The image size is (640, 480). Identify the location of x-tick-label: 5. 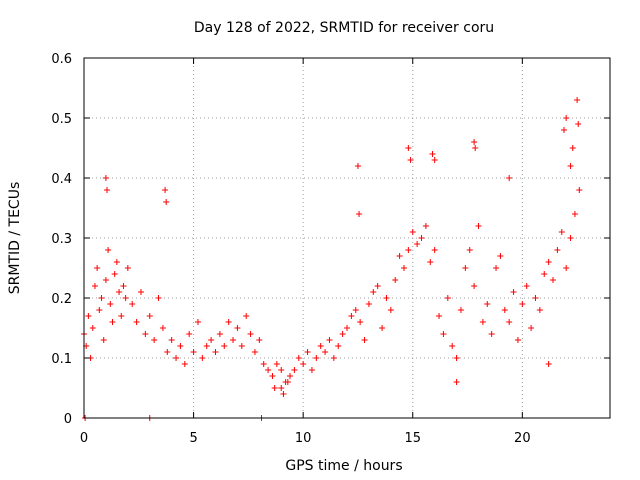
(193, 438).